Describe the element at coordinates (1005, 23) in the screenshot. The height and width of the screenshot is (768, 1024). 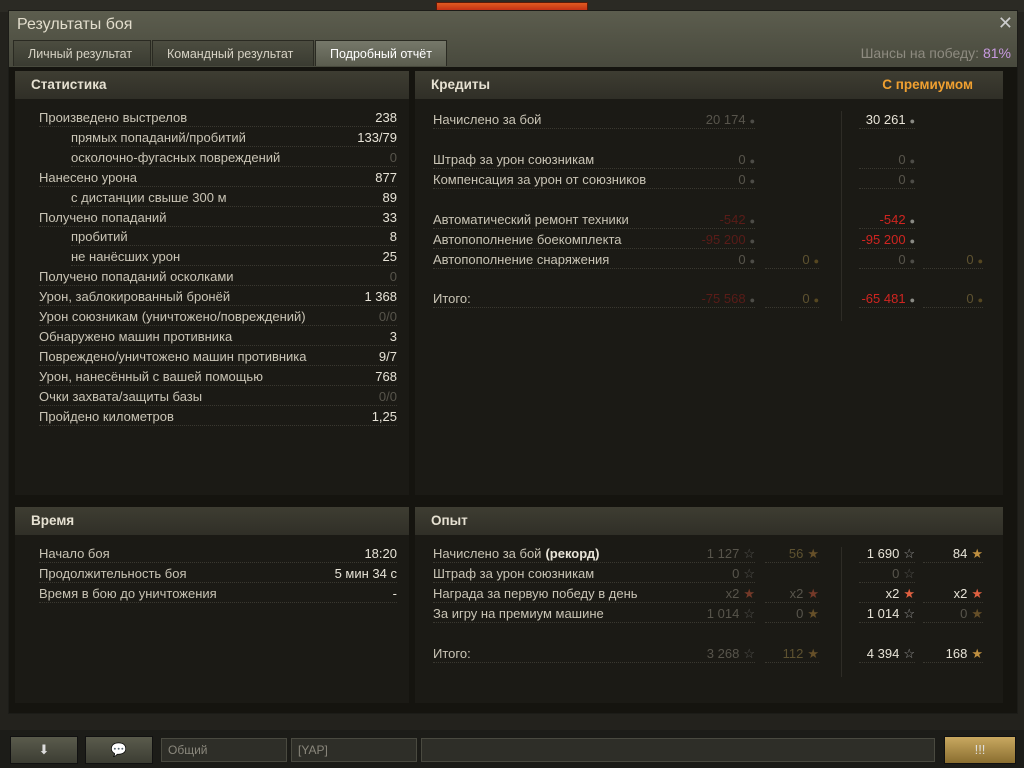
I see `close-icon: ✕` at that location.